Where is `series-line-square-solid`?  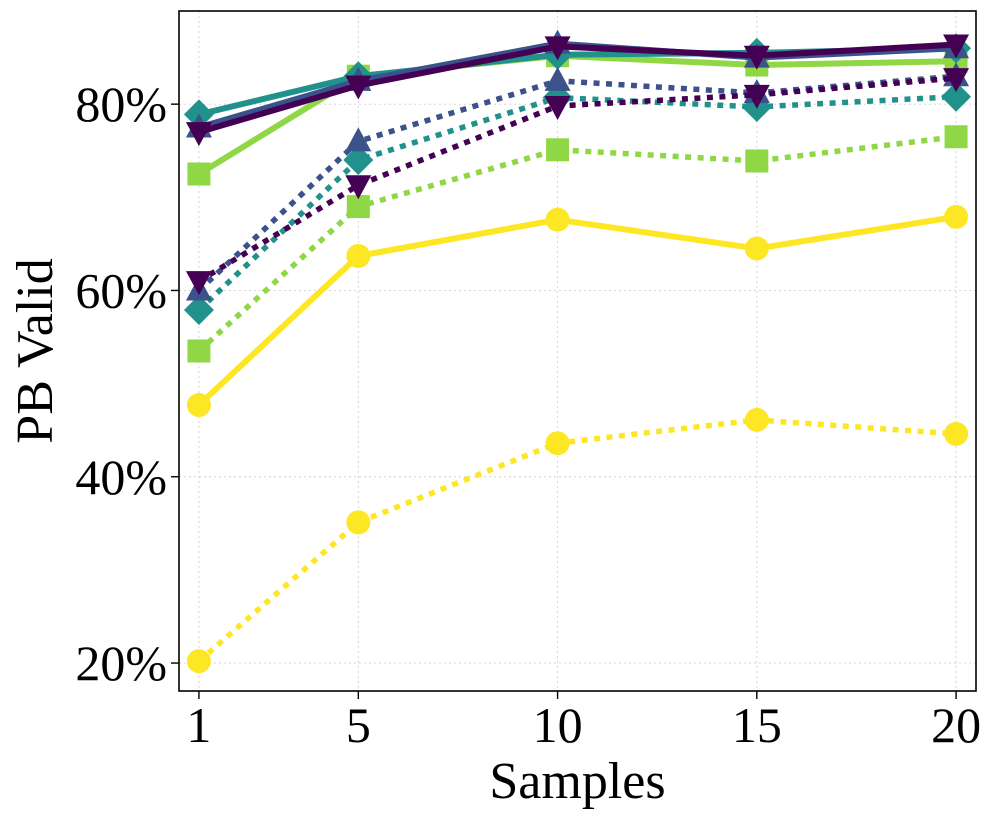 series-line-square-solid is located at coordinates (577, 114).